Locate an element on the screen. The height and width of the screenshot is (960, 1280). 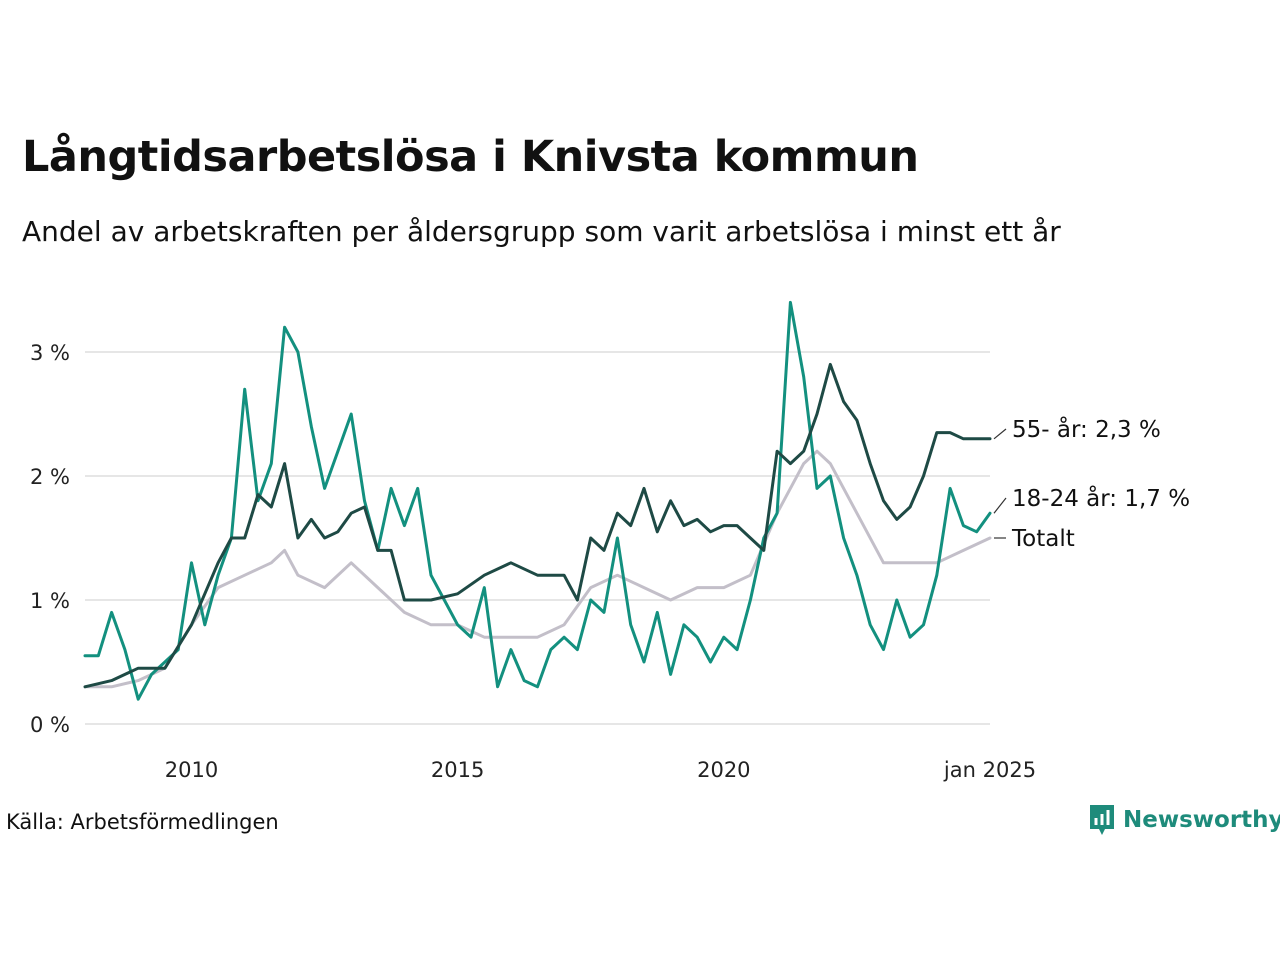
y-tick-label: 2 % is located at coordinates (50, 477).